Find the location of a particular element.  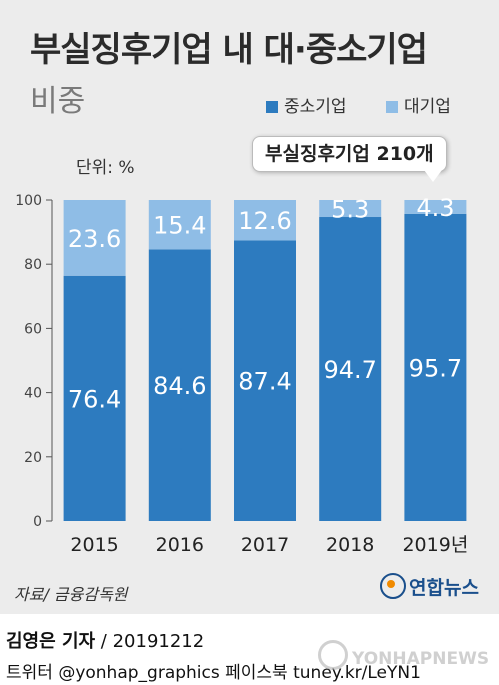

x-category-label: 2015 is located at coordinates (94, 545).